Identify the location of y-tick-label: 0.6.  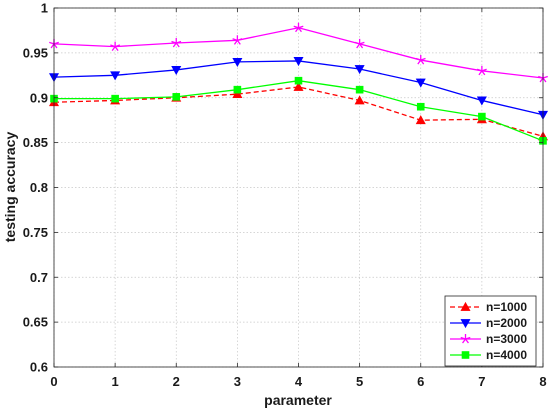
(39, 367).